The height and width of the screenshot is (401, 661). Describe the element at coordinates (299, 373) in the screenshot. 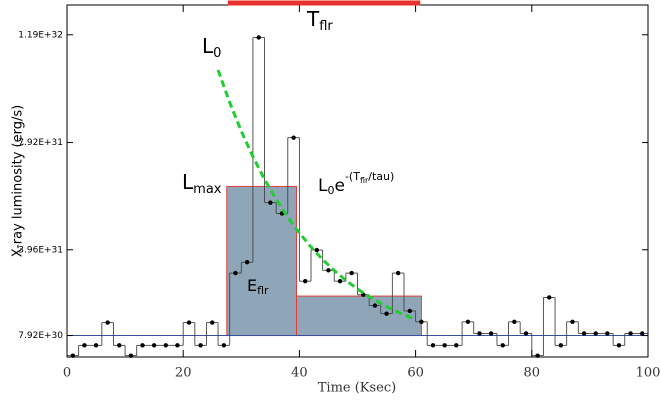

I see `x-tick-label: 40` at that location.